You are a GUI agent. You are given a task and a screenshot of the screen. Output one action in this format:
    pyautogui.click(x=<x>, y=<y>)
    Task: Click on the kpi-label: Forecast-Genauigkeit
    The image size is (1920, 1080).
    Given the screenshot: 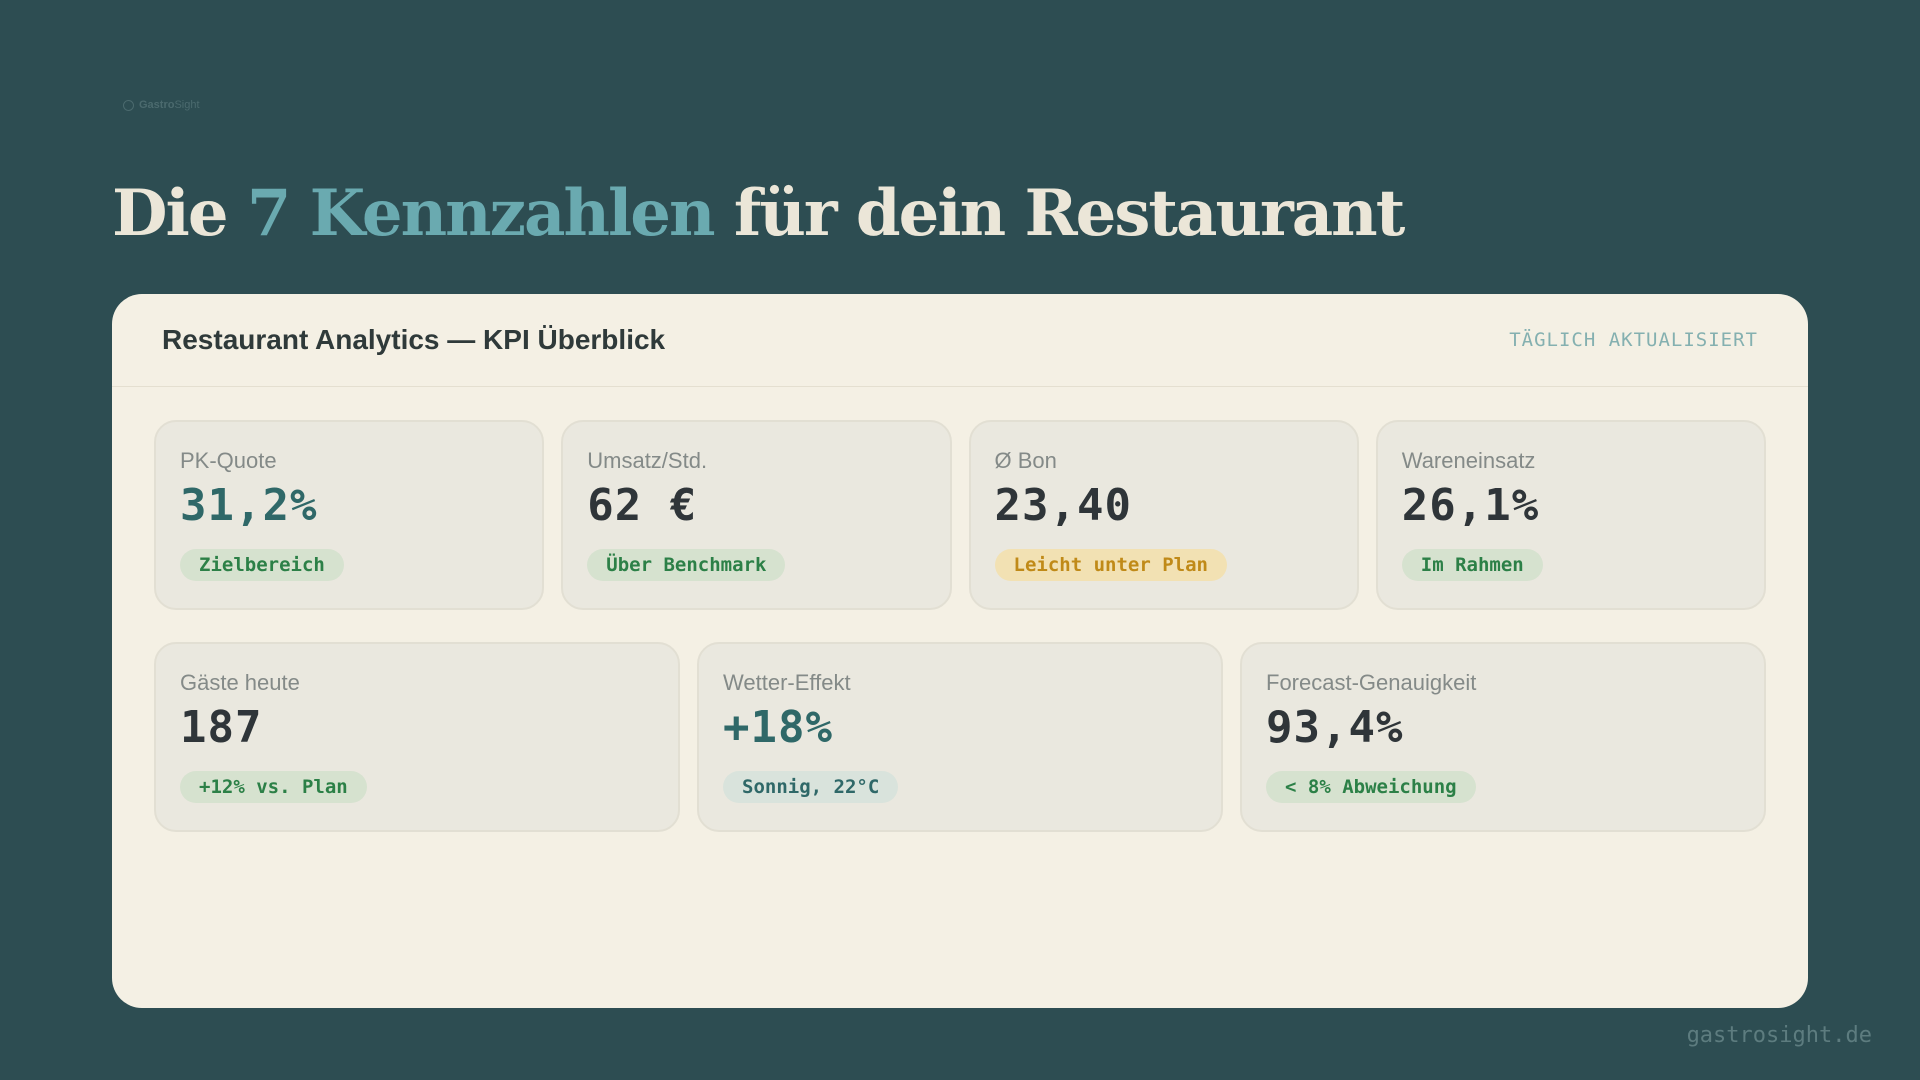 What is the action you would take?
    pyautogui.click(x=1371, y=682)
    